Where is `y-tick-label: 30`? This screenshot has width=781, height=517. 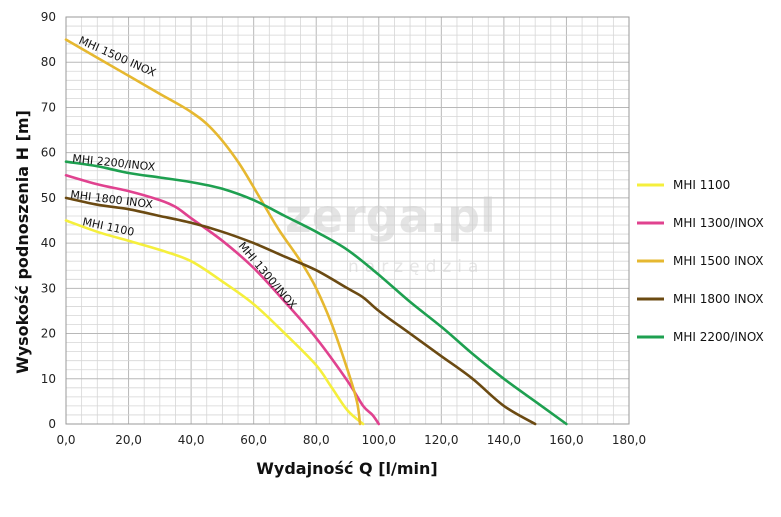 y-tick-label: 30 is located at coordinates (48, 288).